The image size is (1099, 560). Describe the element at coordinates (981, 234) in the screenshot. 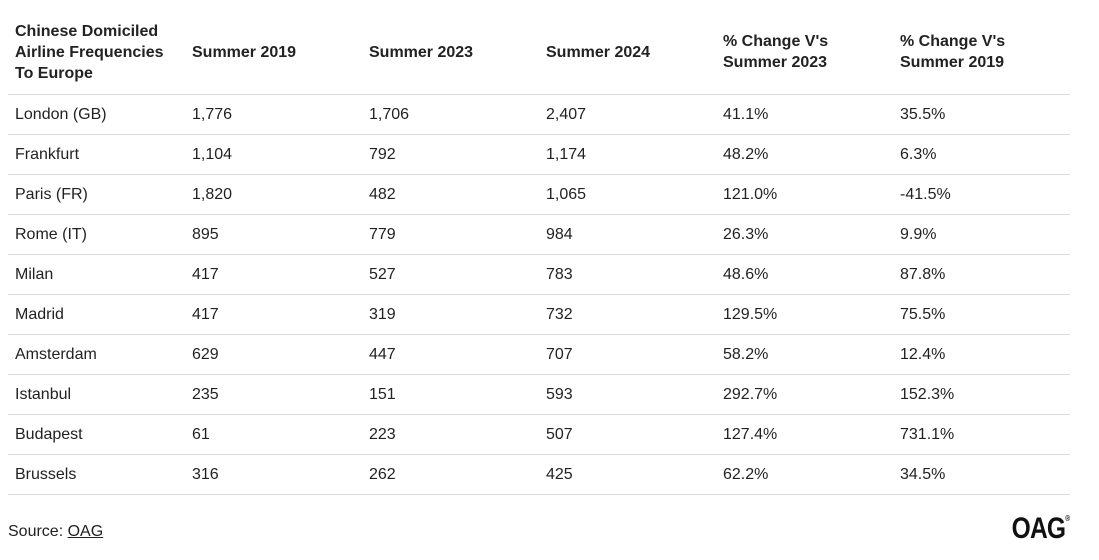

I see `value-cell: 9.9%` at that location.